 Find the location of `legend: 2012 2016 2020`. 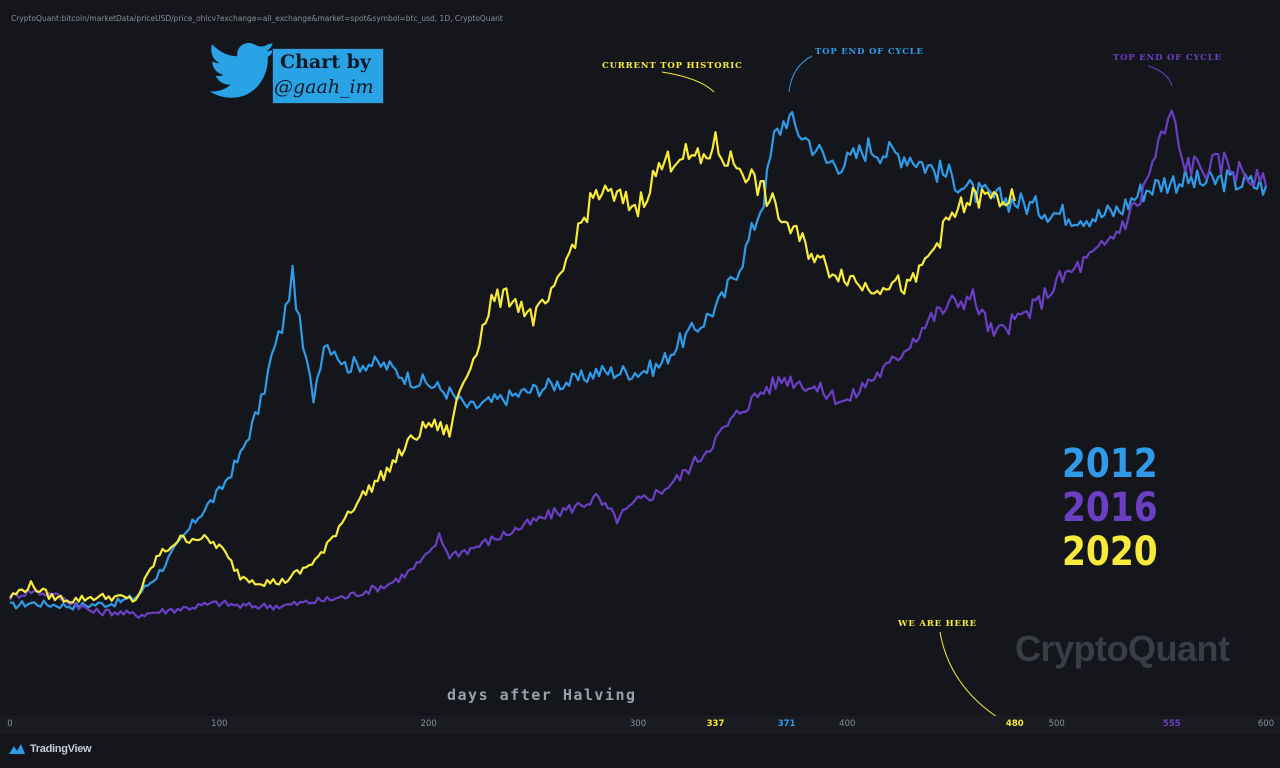

legend: 2012 2016 2020 is located at coordinates (1122, 508).